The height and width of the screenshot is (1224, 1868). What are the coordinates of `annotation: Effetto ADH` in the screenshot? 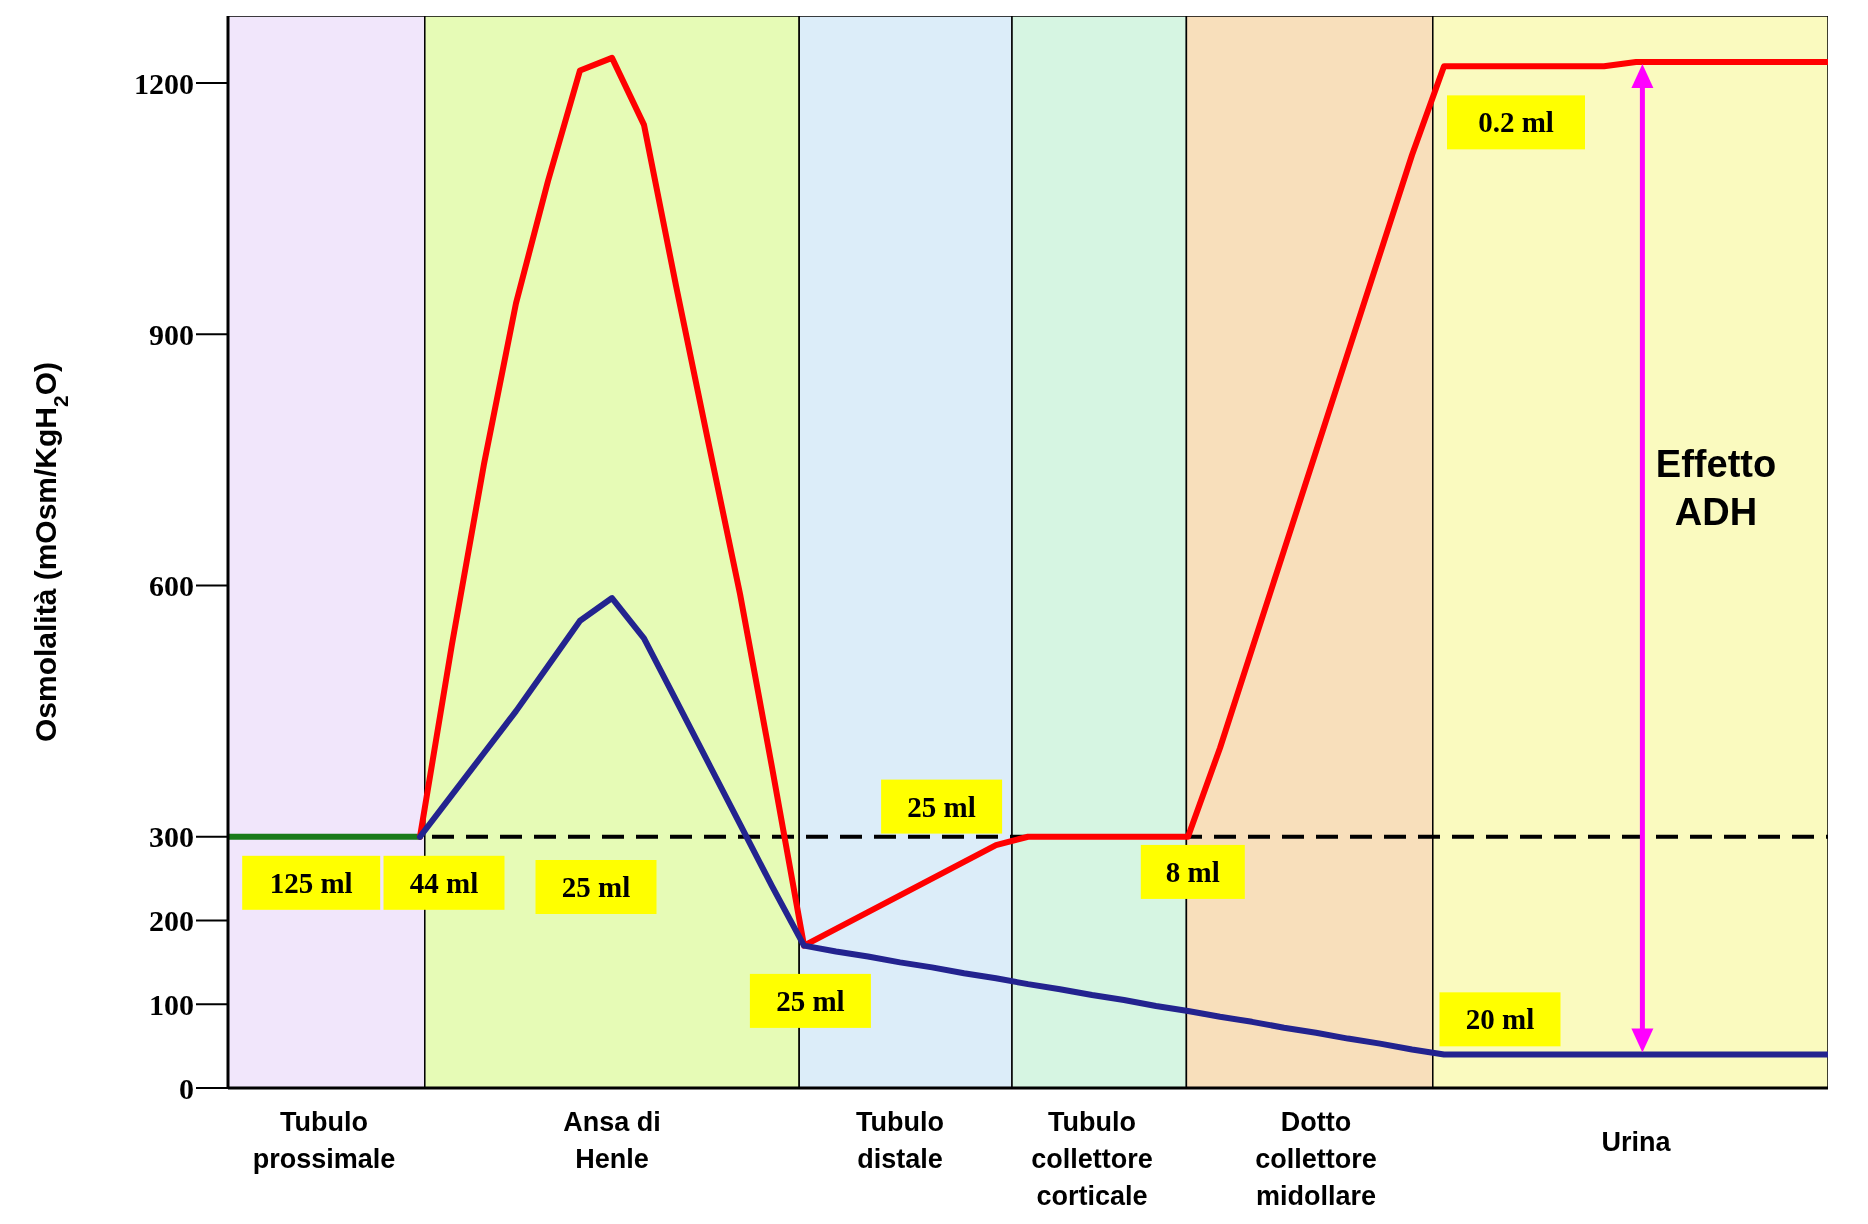 It's located at (1716, 487).